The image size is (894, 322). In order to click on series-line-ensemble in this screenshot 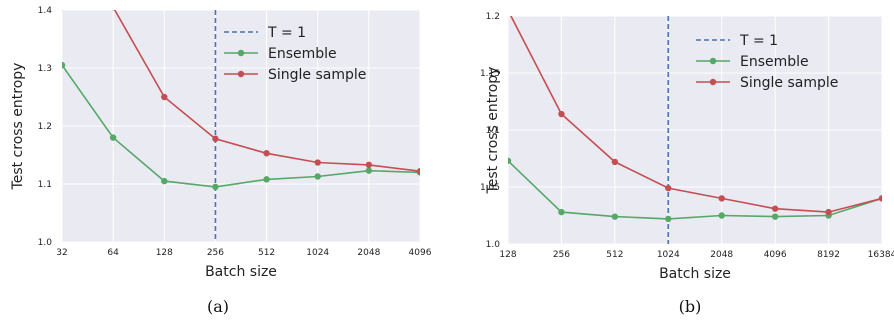, I will do `click(695, 190)`.